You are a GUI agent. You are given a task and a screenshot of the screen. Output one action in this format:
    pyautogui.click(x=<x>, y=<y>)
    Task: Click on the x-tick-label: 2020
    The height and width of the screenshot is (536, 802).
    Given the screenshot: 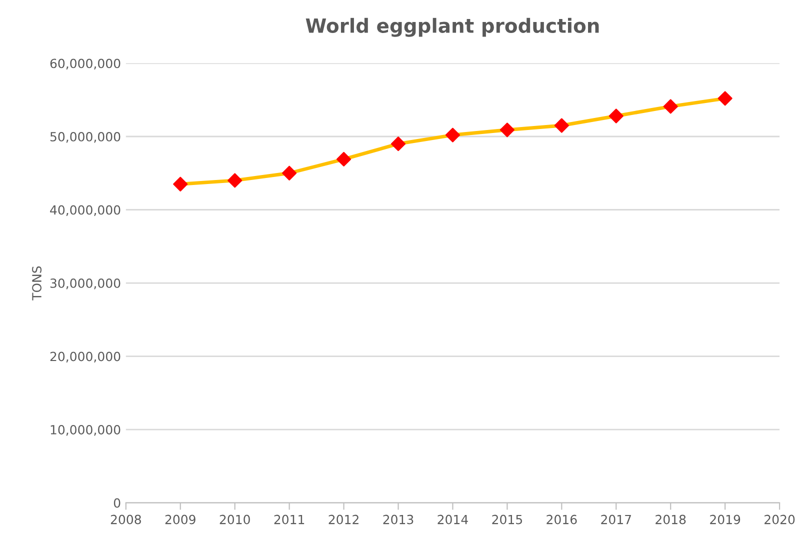 What is the action you would take?
    pyautogui.click(x=779, y=519)
    